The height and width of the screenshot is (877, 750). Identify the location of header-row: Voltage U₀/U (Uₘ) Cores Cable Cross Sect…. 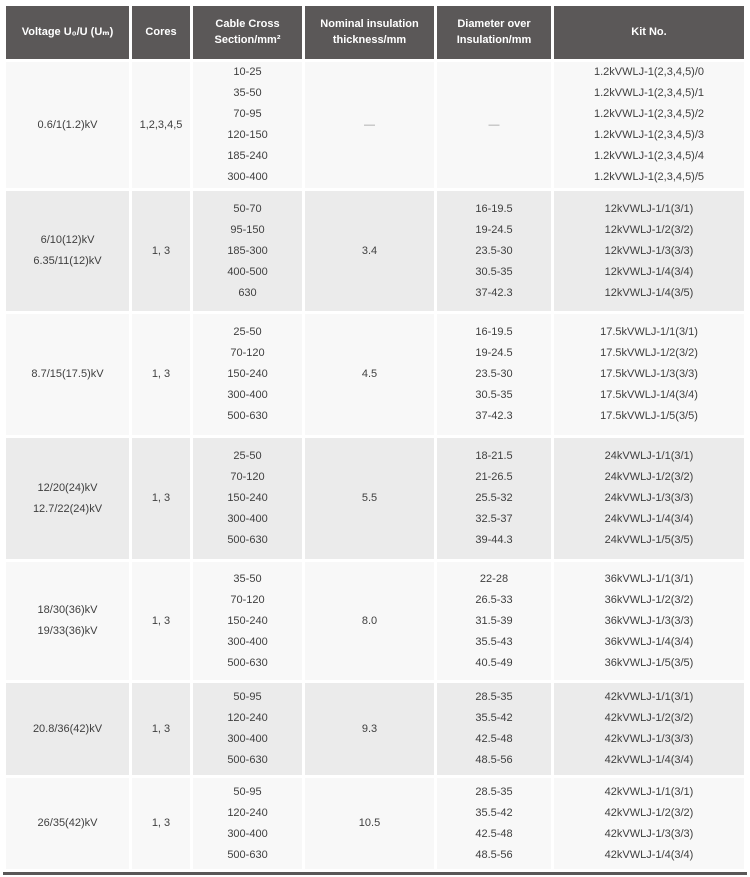
(375, 32).